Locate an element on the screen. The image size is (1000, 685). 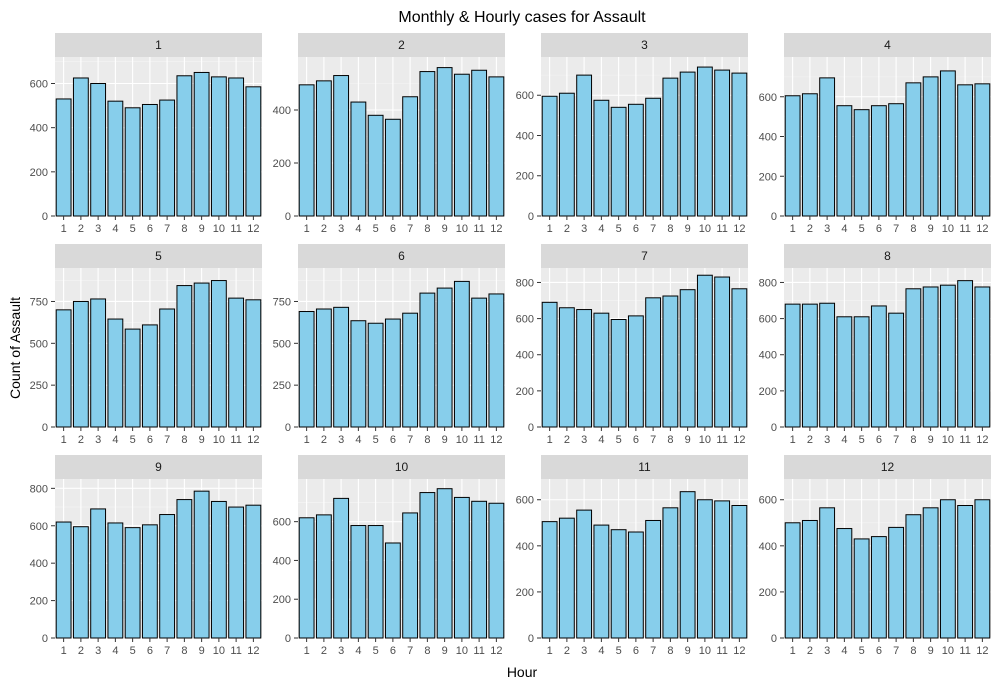
facet-strip-label: 3 is located at coordinates (644, 45).